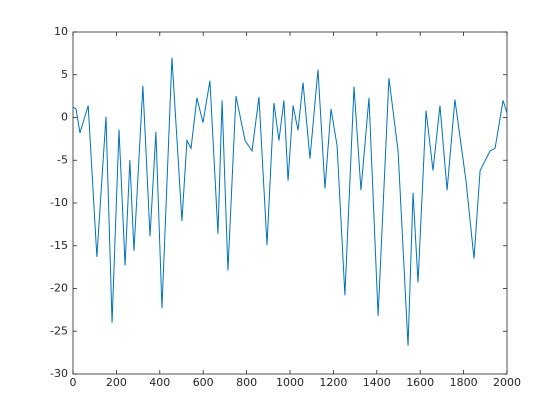  I want to click on y-tick-label: 0, so click(64, 117).